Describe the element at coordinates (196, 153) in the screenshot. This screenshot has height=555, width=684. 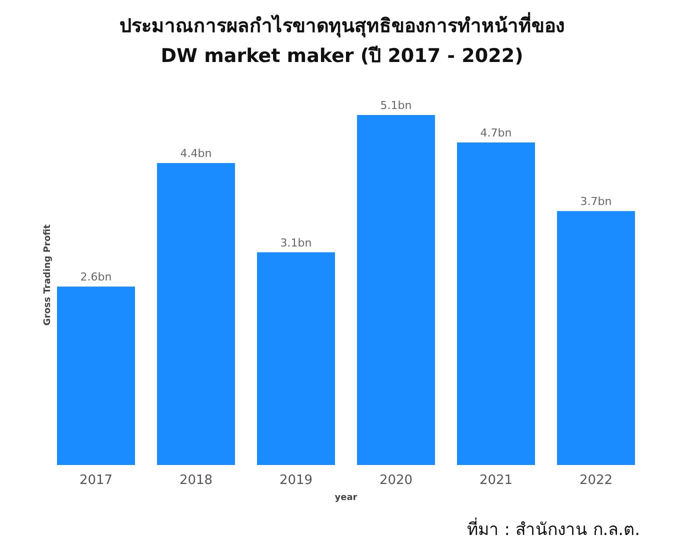
I see `data-label: 4.4bn` at that location.